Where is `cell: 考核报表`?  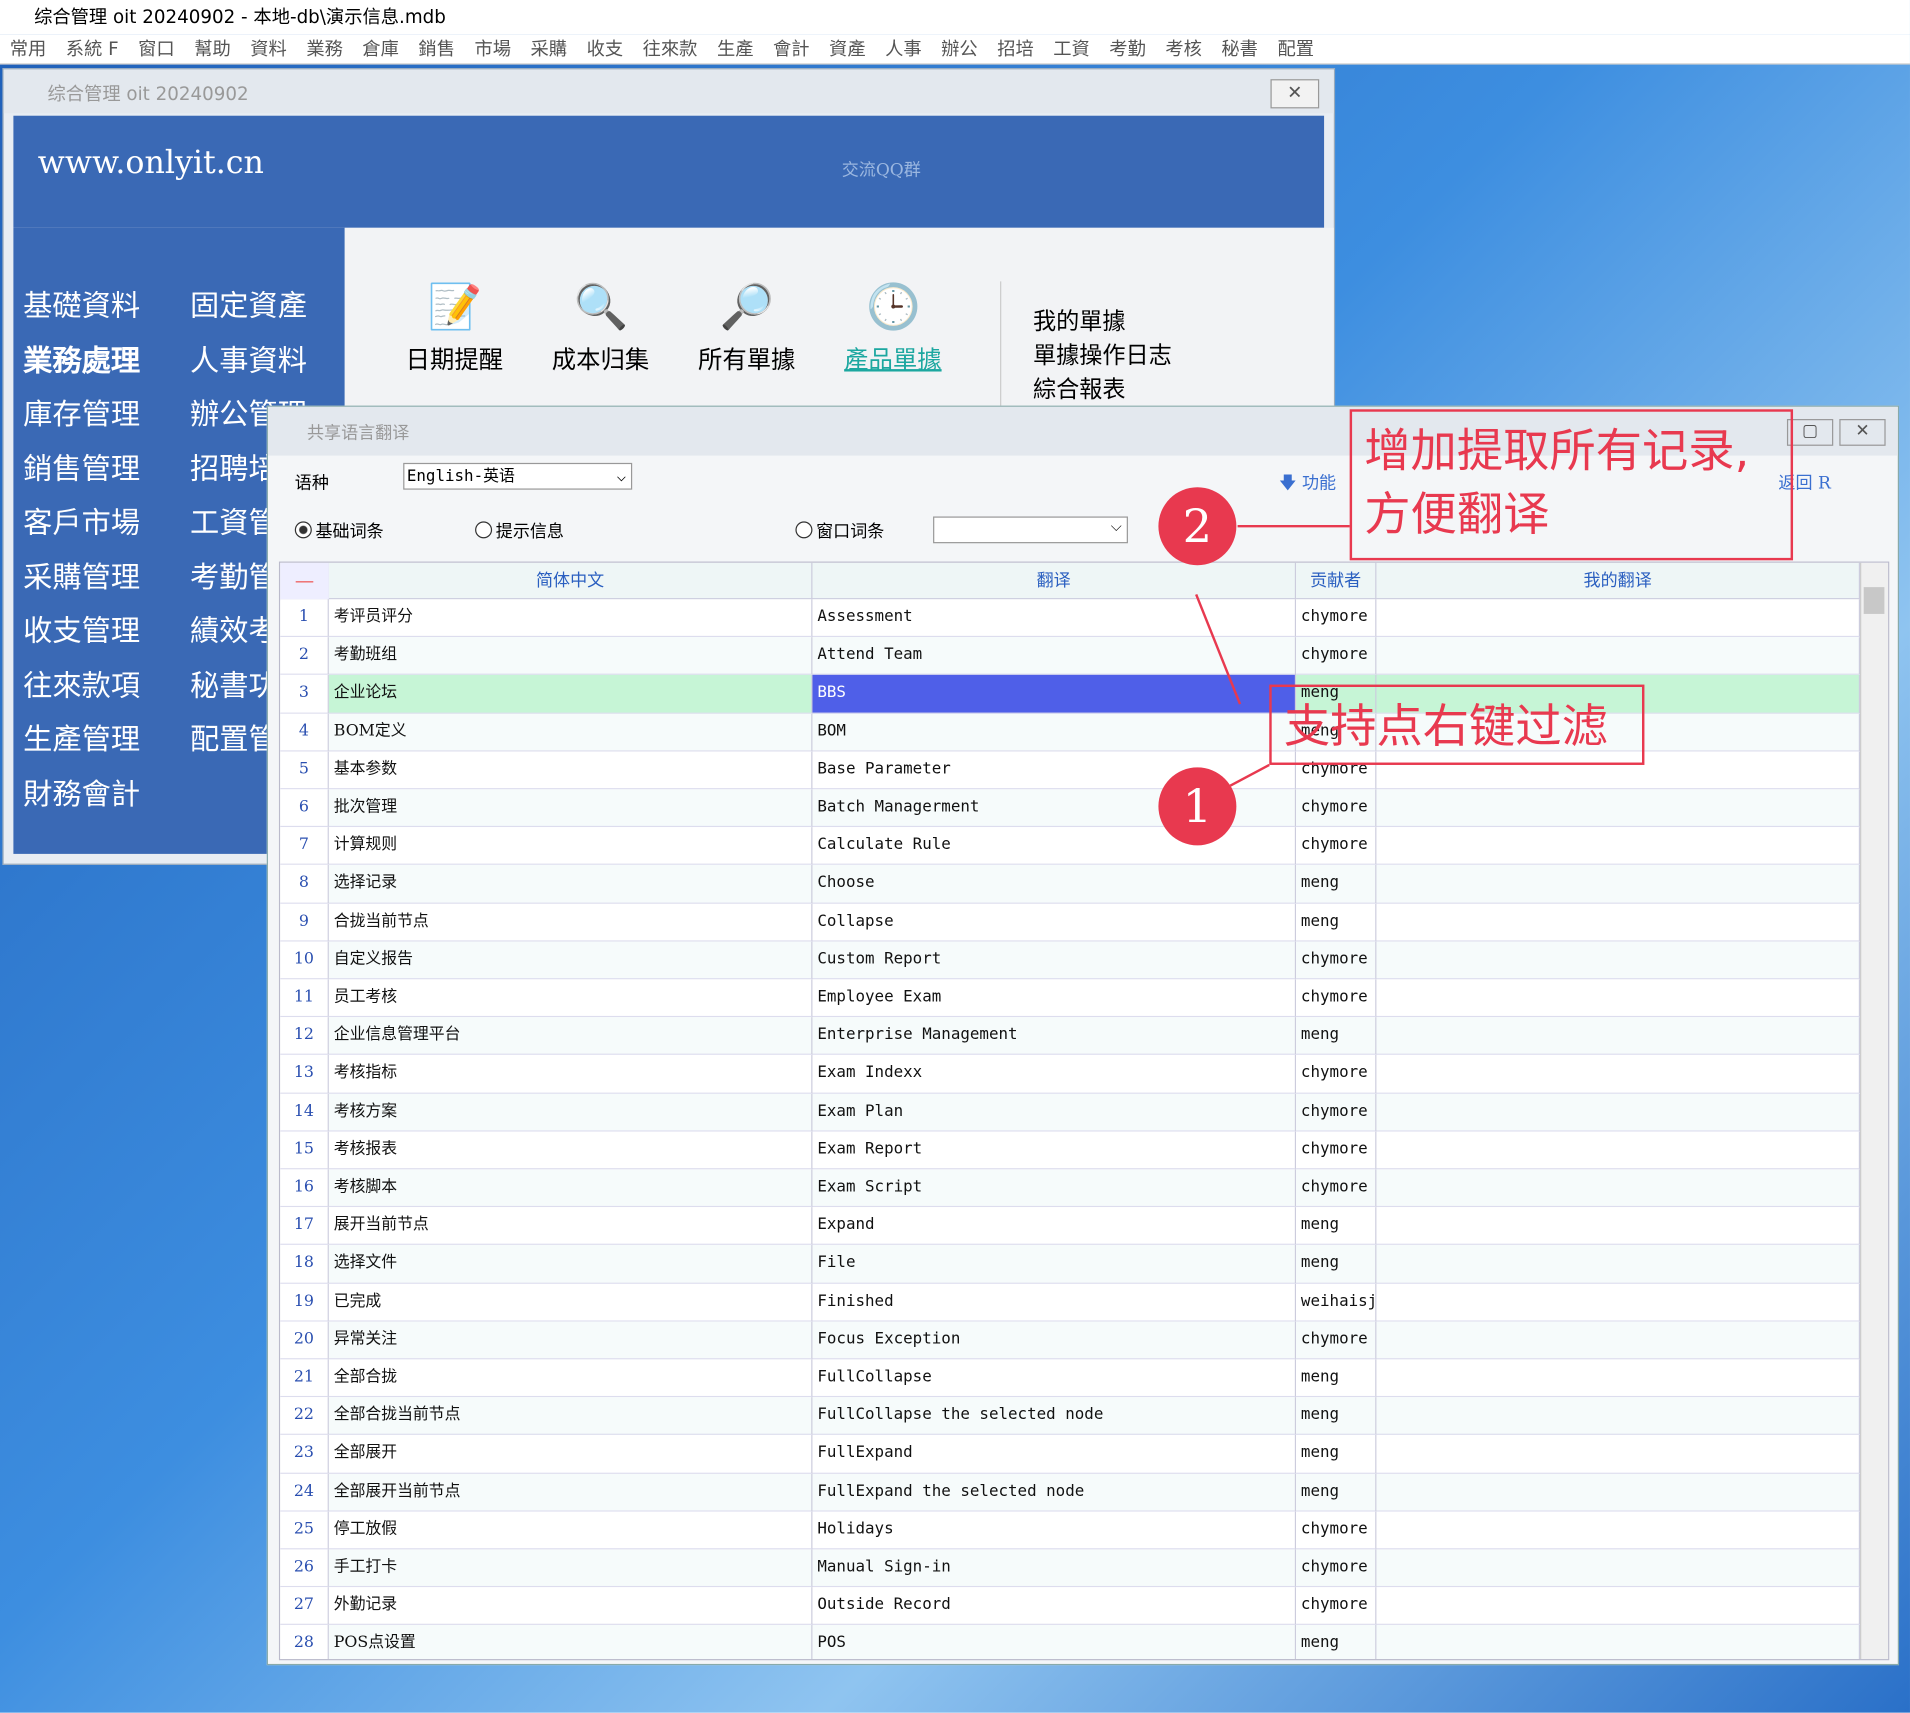
cell: 考核报表 is located at coordinates (570, 1150).